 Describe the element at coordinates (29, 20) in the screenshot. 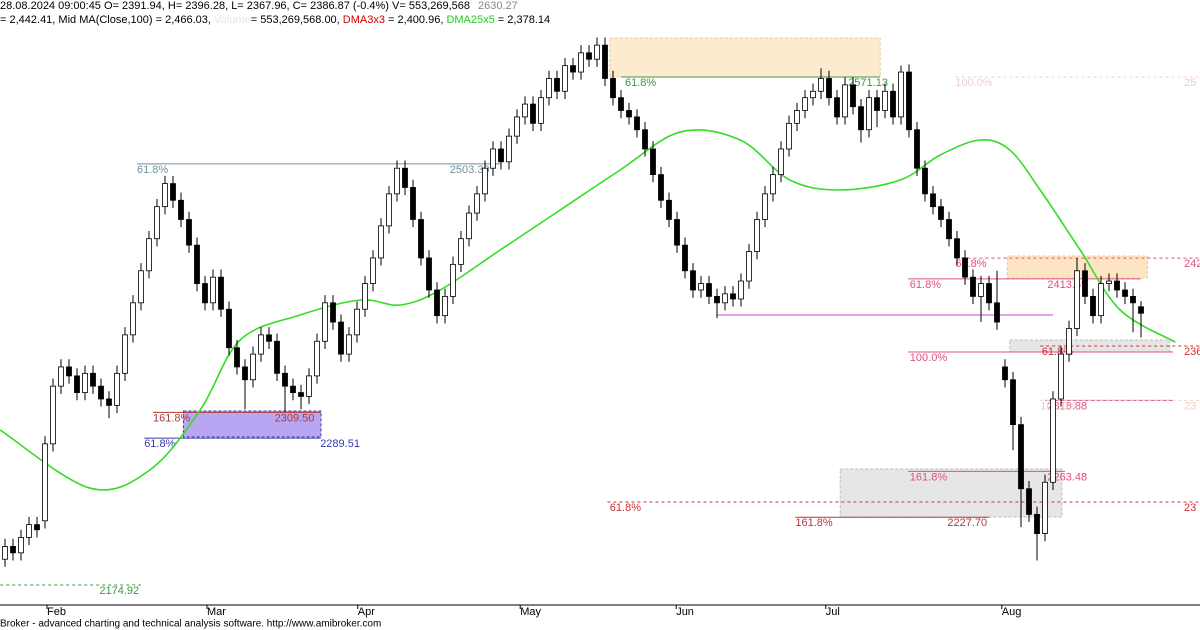

I see `header-segment: = 2,442.41,` at that location.